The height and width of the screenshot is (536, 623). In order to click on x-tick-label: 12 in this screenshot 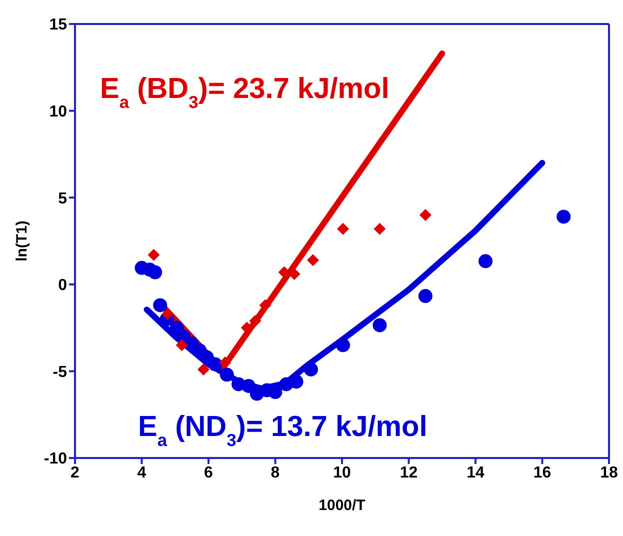, I will do `click(409, 473)`.